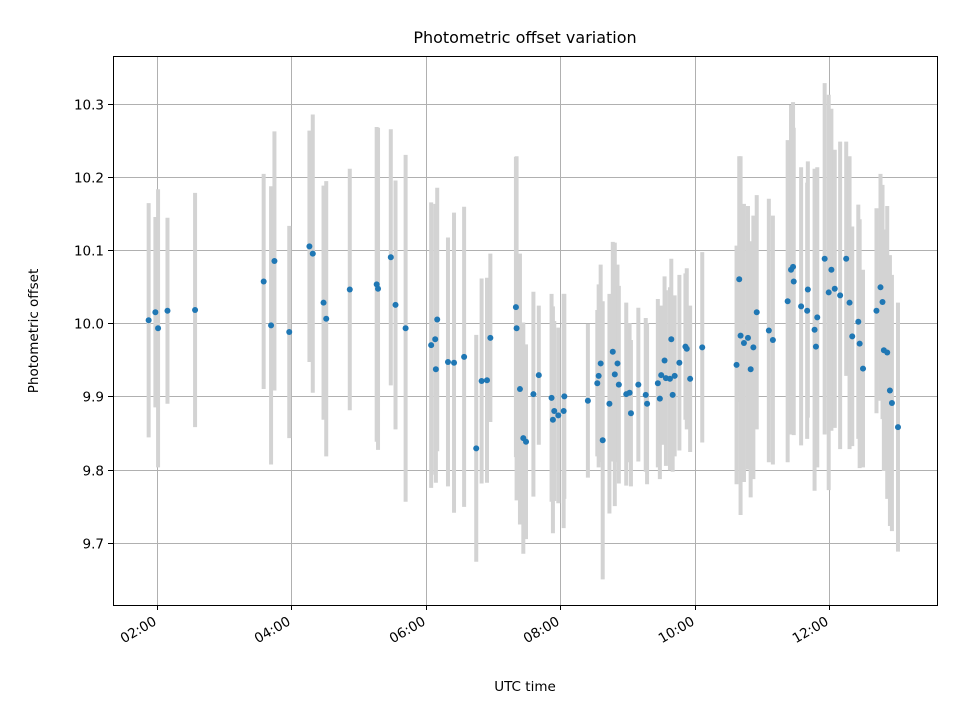  Describe the element at coordinates (89, 325) in the screenshot. I see `y-tick-label: 10.0` at that location.